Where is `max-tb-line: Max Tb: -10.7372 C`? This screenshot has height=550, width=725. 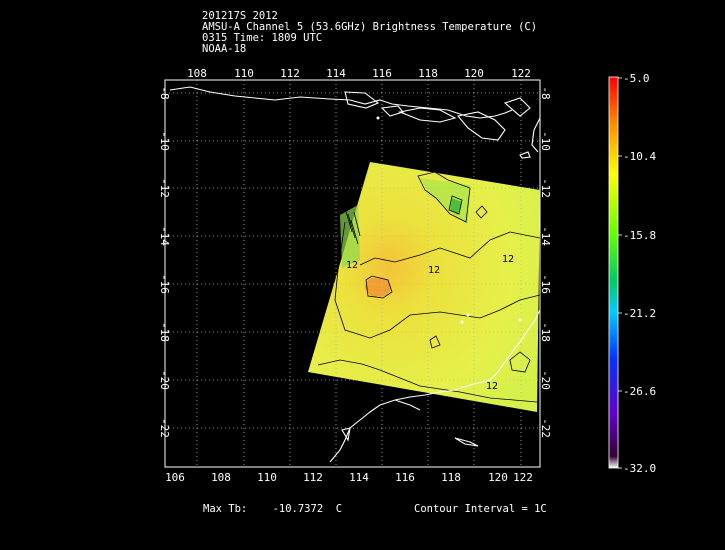
max-tb-line: Max Tb: -10.7372 C is located at coordinates (272, 509).